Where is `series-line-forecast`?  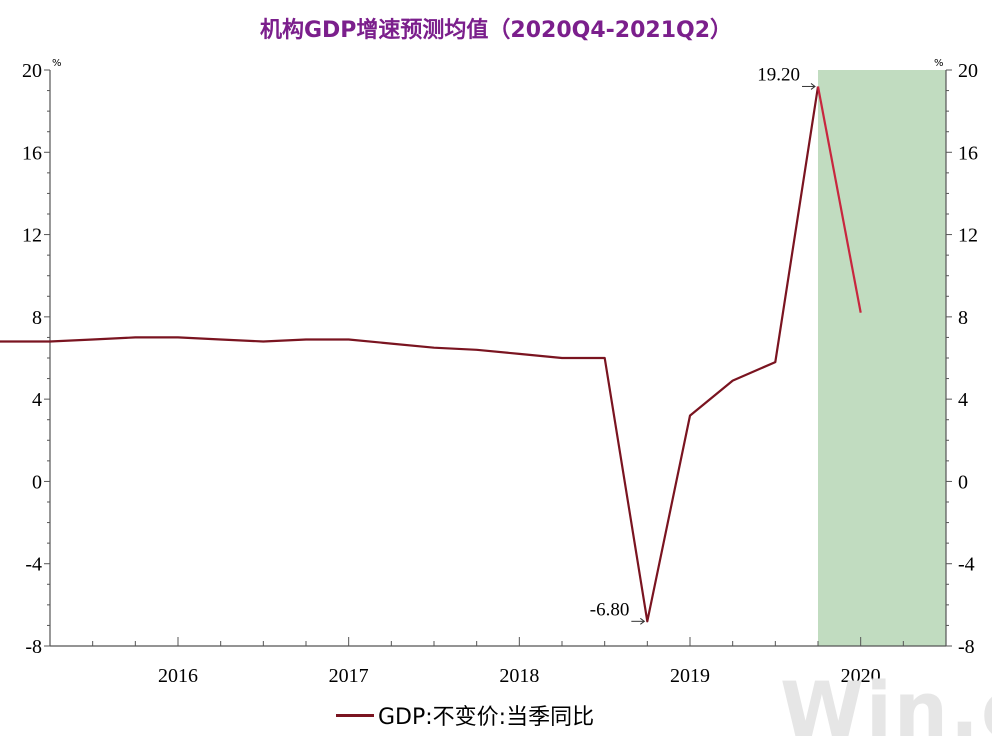 series-line-forecast is located at coordinates (839, 199).